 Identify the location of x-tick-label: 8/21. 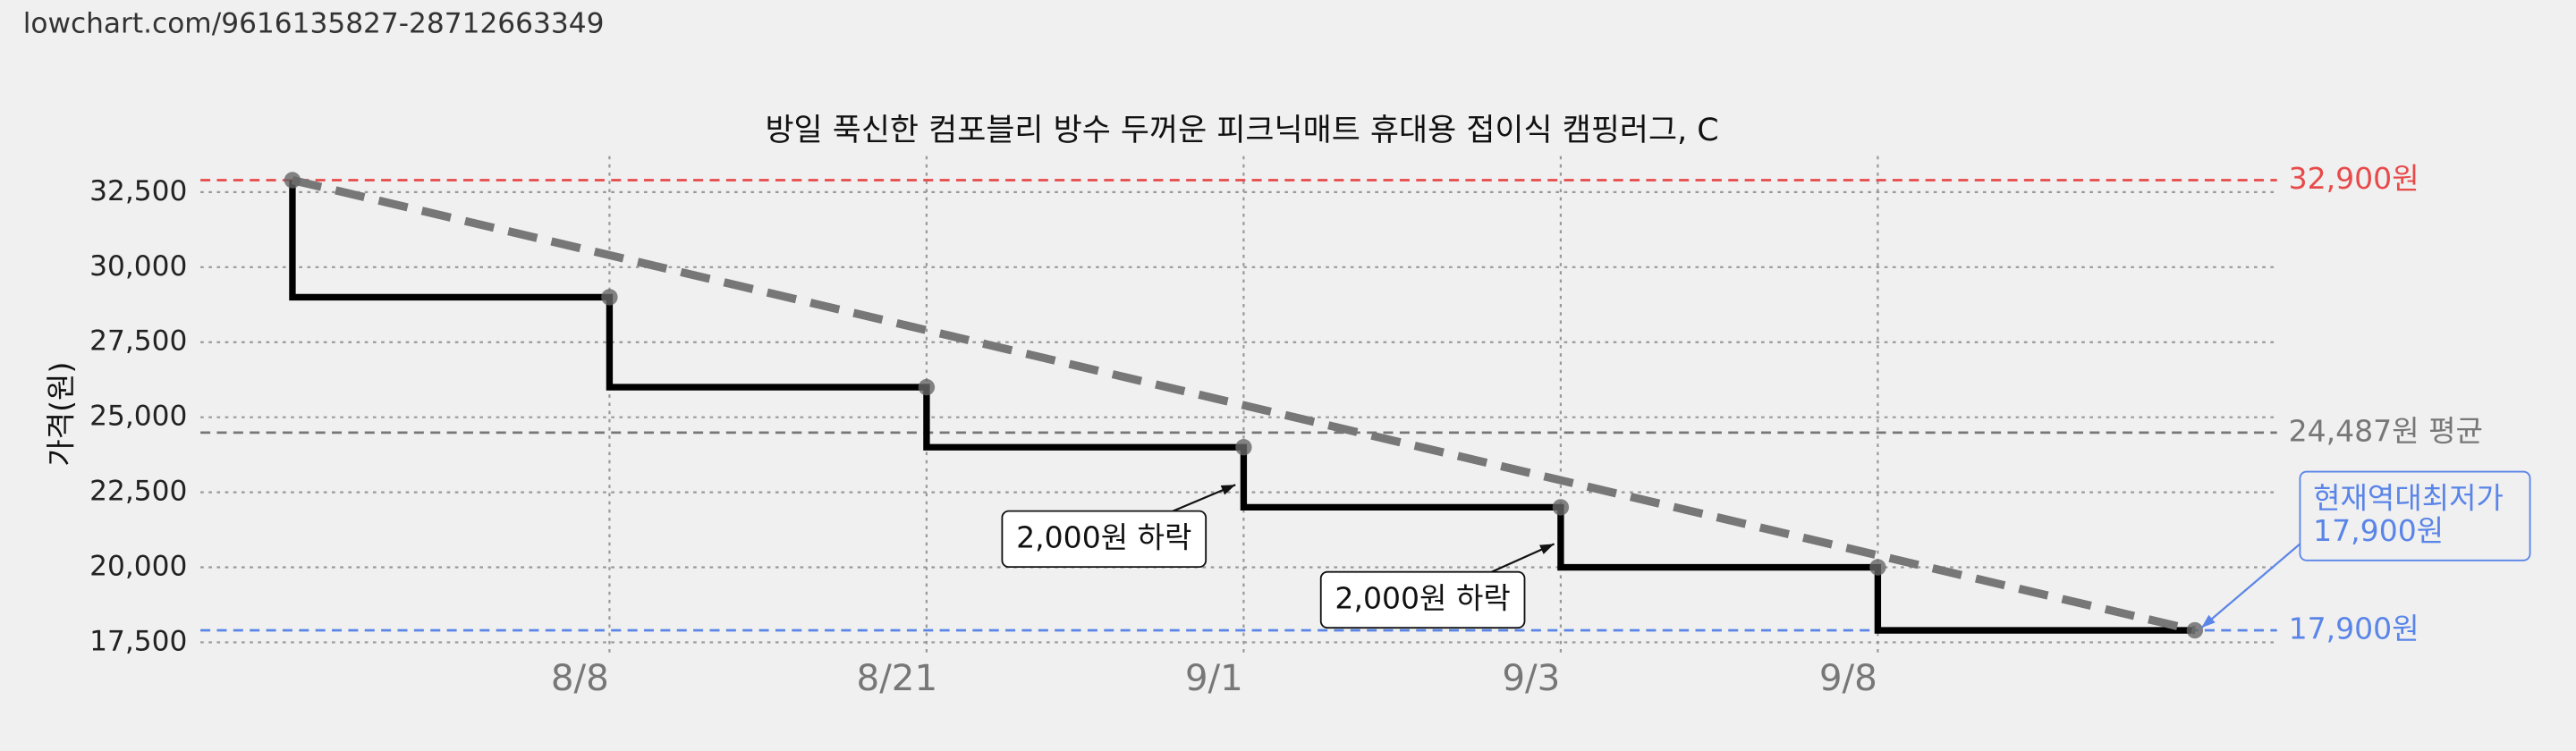
(896, 677).